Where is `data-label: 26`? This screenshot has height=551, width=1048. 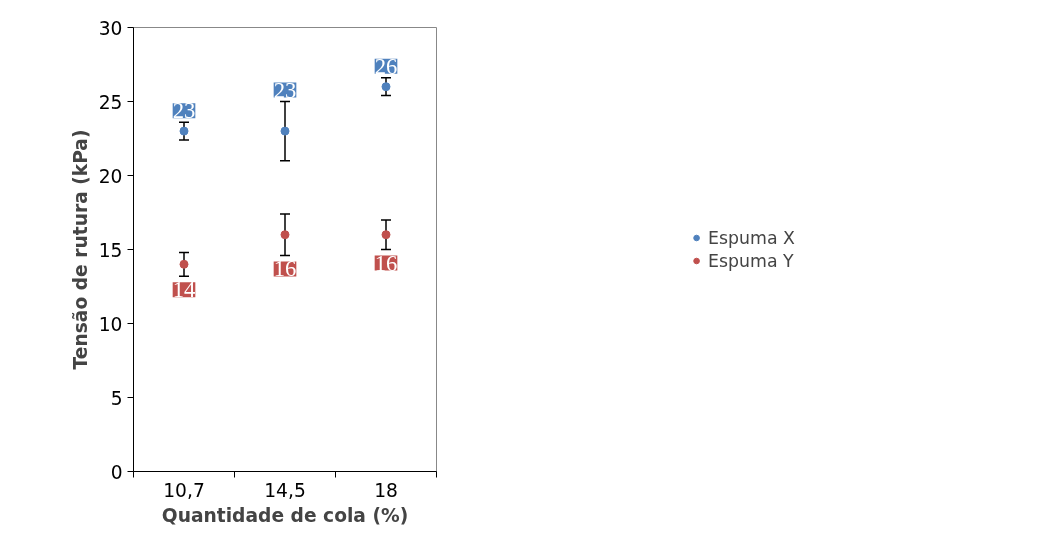
data-label: 26 is located at coordinates (386, 66).